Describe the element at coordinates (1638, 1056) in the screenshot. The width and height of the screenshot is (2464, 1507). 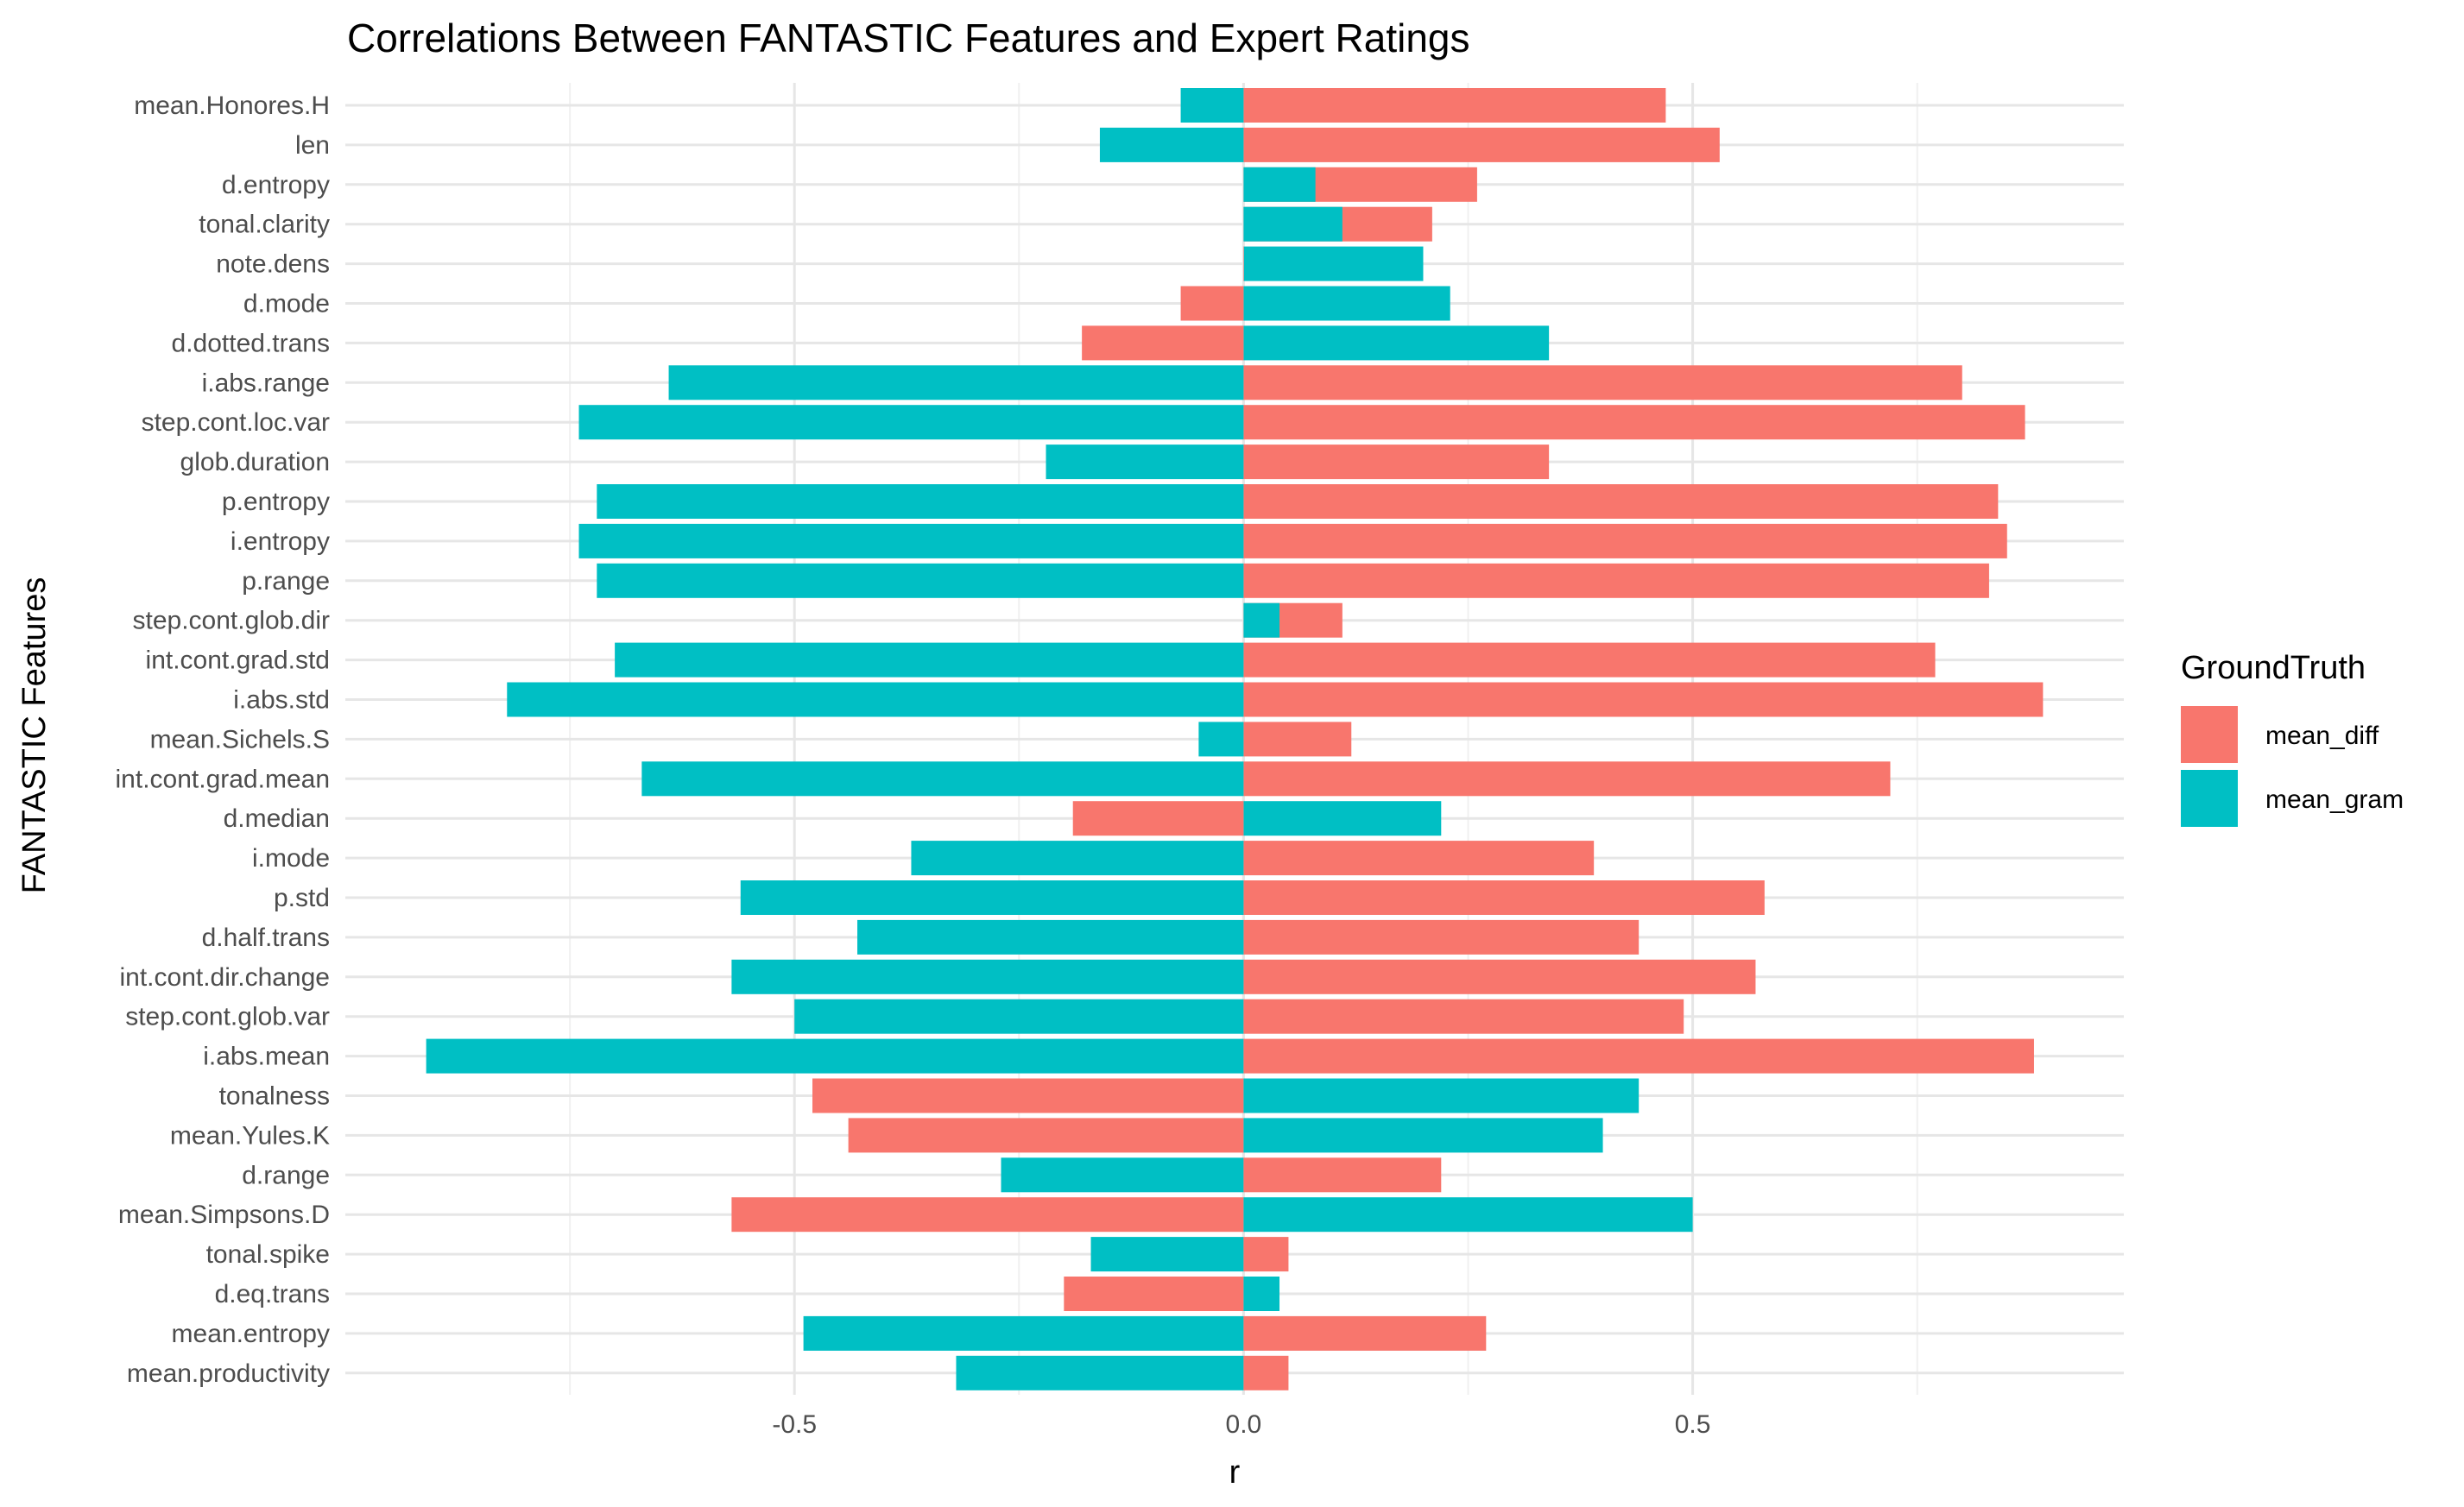
I see `bar-mean_diff-i.abs.mean` at that location.